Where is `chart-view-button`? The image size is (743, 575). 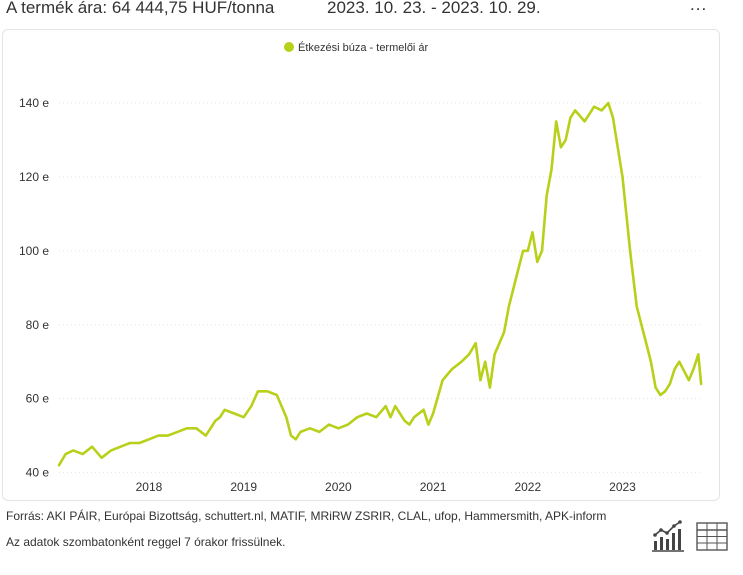
chart-view-button is located at coordinates (668, 536).